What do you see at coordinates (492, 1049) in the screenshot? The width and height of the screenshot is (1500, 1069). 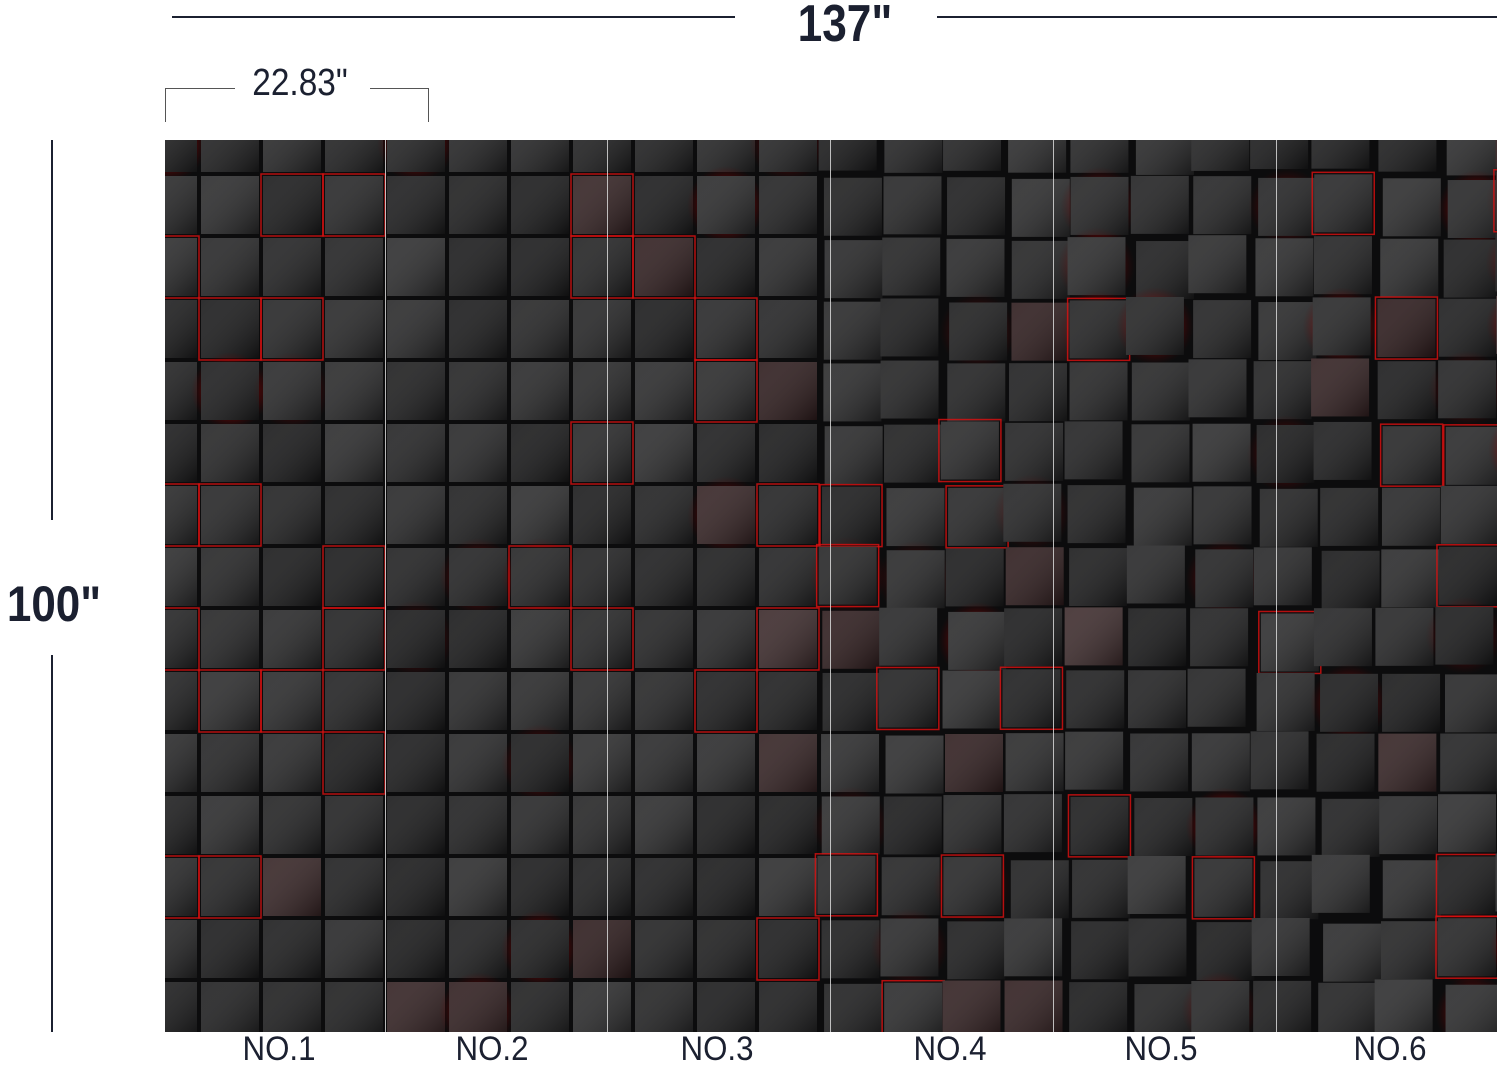 I see `panel-label-2: NO.2` at bounding box center [492, 1049].